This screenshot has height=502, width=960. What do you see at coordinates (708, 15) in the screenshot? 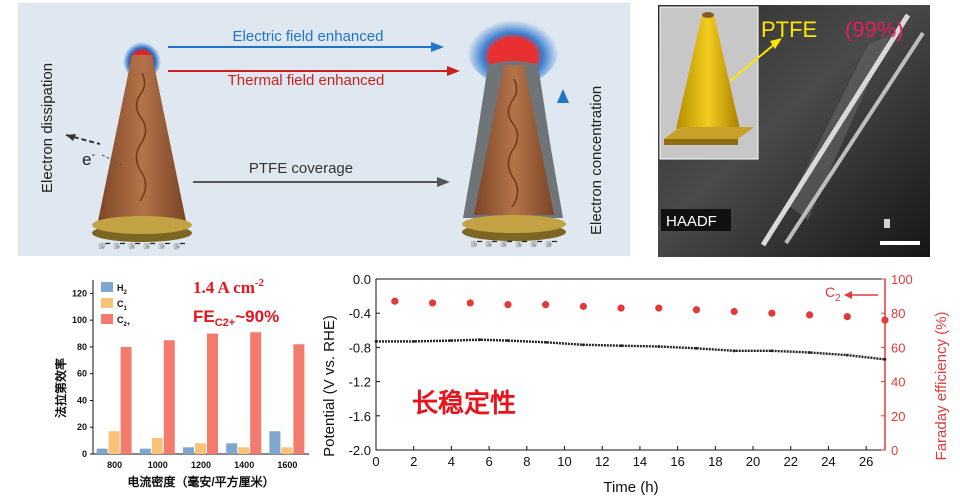
I see `ptfe-cone-tip` at bounding box center [708, 15].